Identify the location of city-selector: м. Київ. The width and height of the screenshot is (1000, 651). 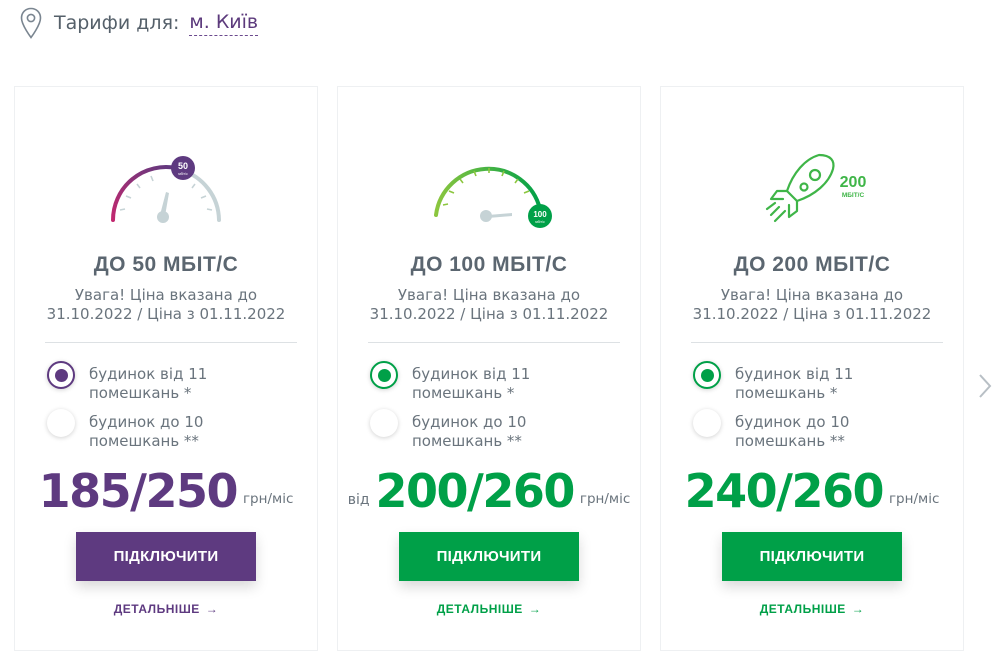
(224, 23).